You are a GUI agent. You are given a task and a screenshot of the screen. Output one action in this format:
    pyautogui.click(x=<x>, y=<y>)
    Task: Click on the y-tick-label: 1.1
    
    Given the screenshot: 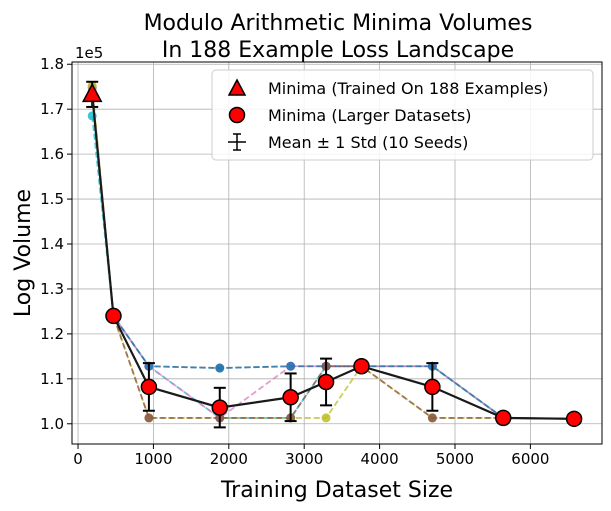 What is the action you would take?
    pyautogui.click(x=52, y=379)
    